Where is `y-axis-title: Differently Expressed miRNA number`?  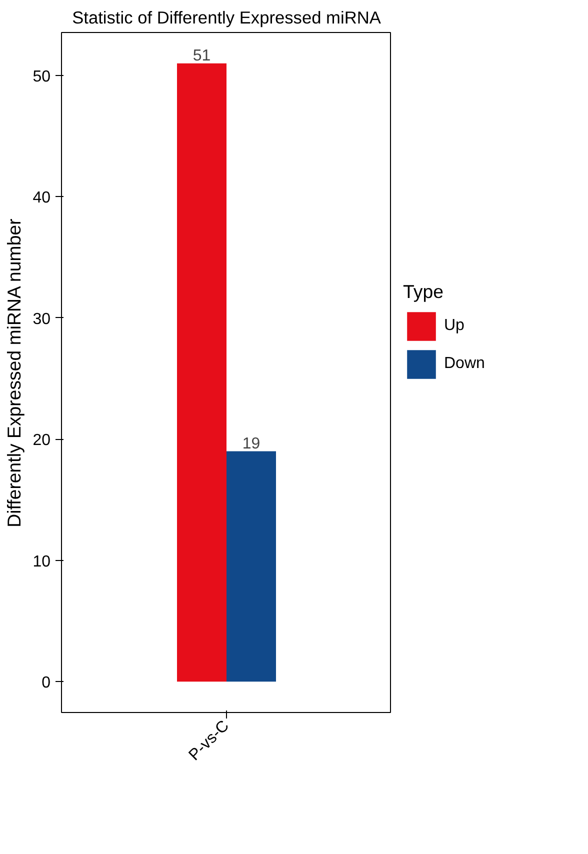
y-axis-title: Differently Expressed miRNA number is located at coordinates (14, 373).